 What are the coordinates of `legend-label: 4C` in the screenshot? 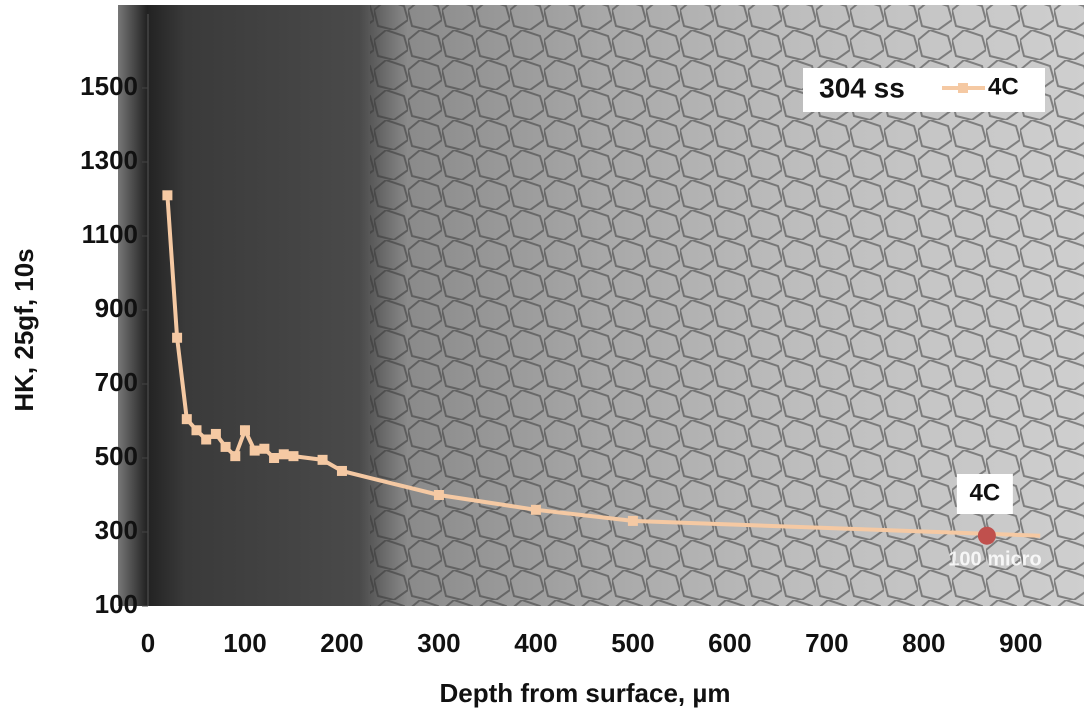 It's located at (1003, 86).